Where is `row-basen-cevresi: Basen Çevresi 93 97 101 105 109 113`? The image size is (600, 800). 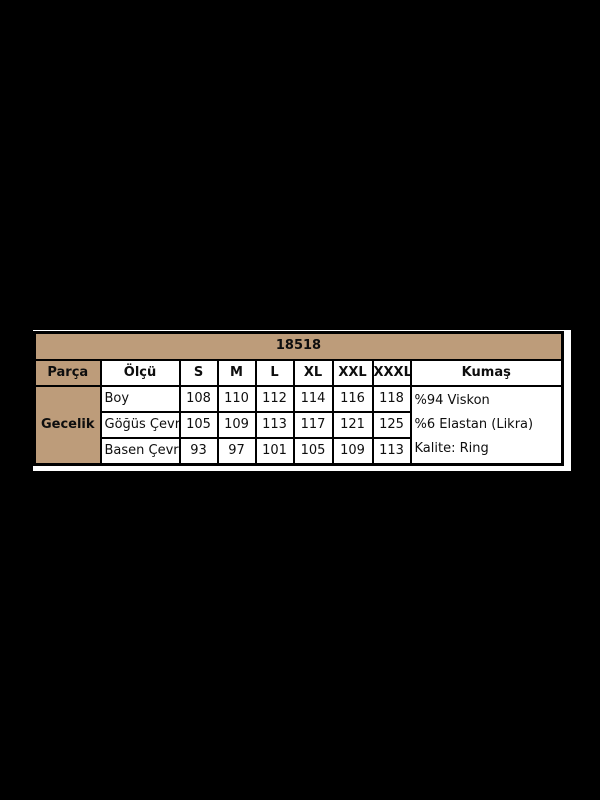
row-basen-cevresi: Basen Çevresi 93 97 101 105 109 113 is located at coordinates (299, 451).